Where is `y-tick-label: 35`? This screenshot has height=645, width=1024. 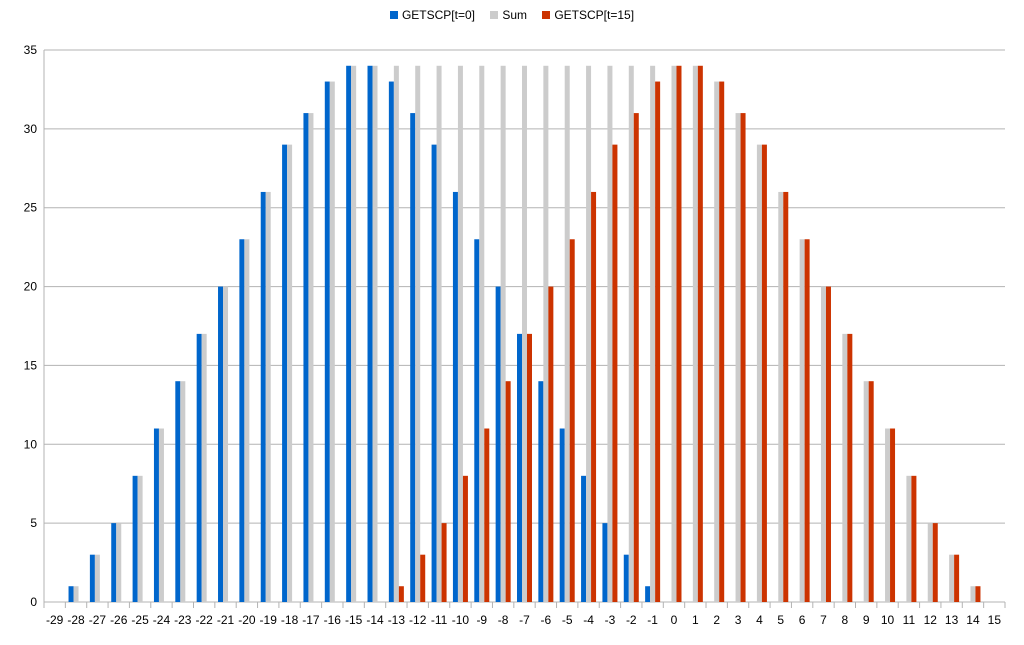
y-tick-label: 35 is located at coordinates (31, 50).